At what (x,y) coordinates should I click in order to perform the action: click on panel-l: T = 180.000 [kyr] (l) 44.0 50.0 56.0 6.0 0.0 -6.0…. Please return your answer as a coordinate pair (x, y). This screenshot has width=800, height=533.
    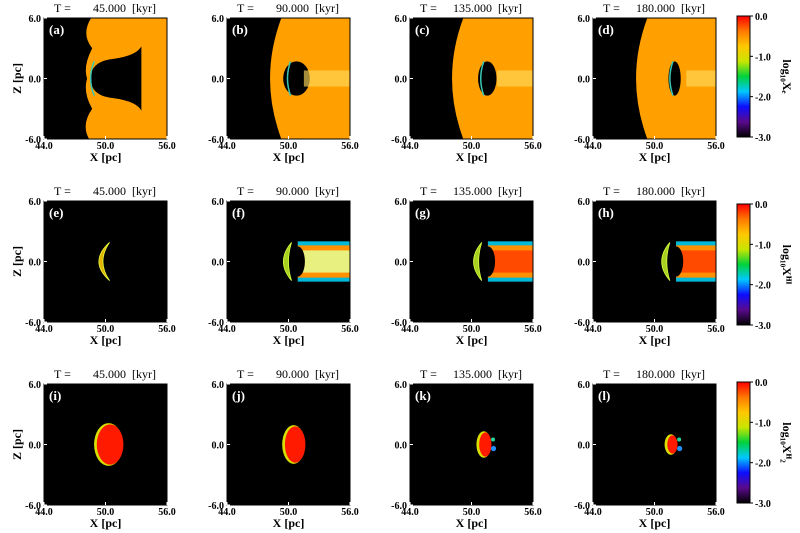
    Looking at the image, I should click on (649, 448).